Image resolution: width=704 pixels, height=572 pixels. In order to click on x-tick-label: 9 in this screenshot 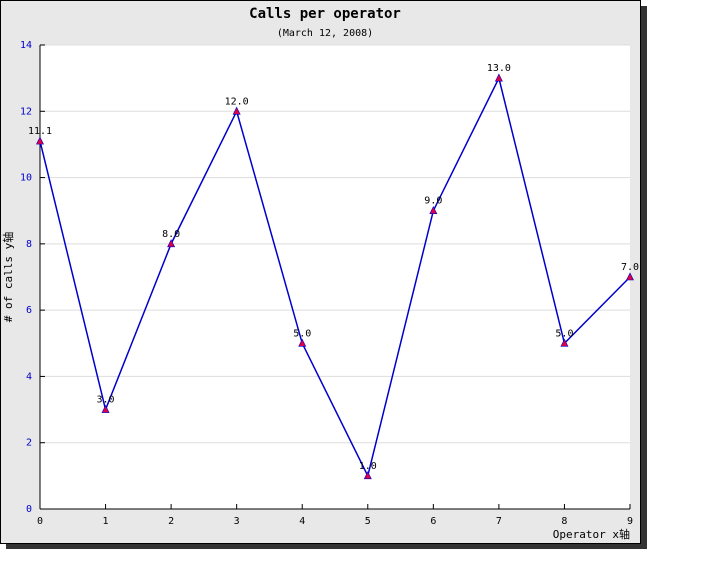, I will do `click(630, 521)`.